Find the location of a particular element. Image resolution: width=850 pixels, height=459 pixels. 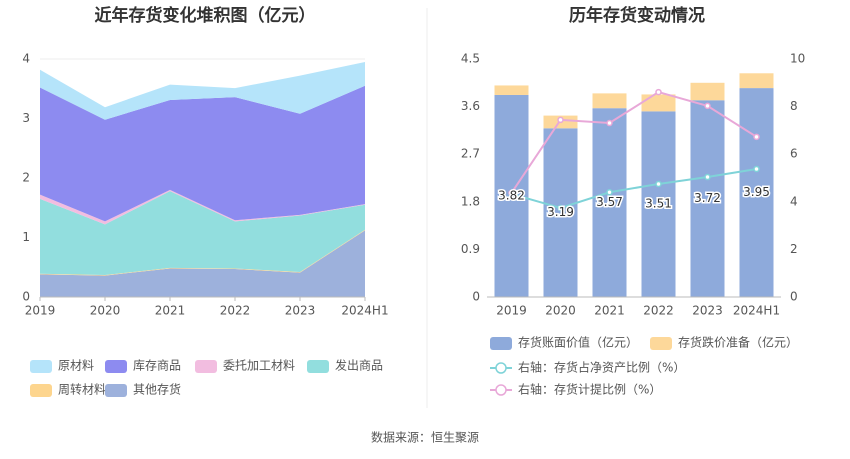

y-tick-label: 1.8 is located at coordinates (470, 201).